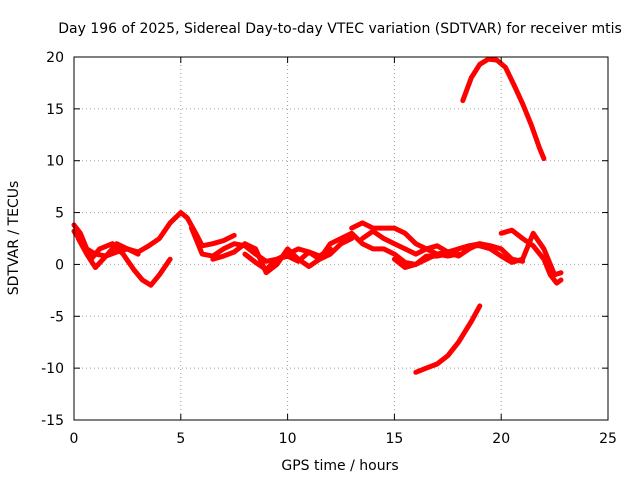 Image resolution: width=640 pixels, height=480 pixels. What do you see at coordinates (108, 253) in the screenshot?
I see `series-track-c` at bounding box center [108, 253].